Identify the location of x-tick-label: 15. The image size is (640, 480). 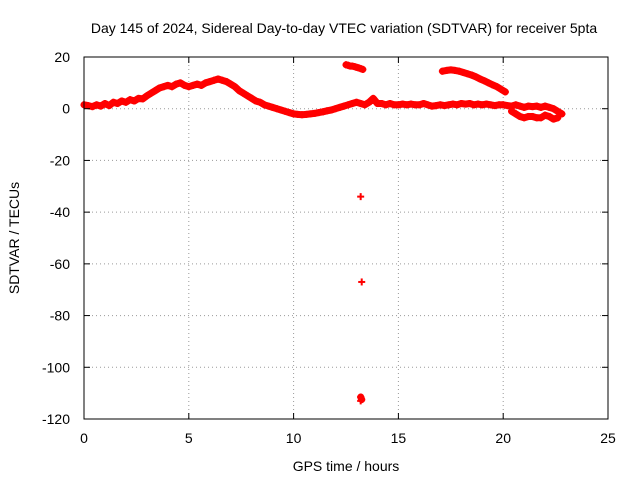
(399, 438).